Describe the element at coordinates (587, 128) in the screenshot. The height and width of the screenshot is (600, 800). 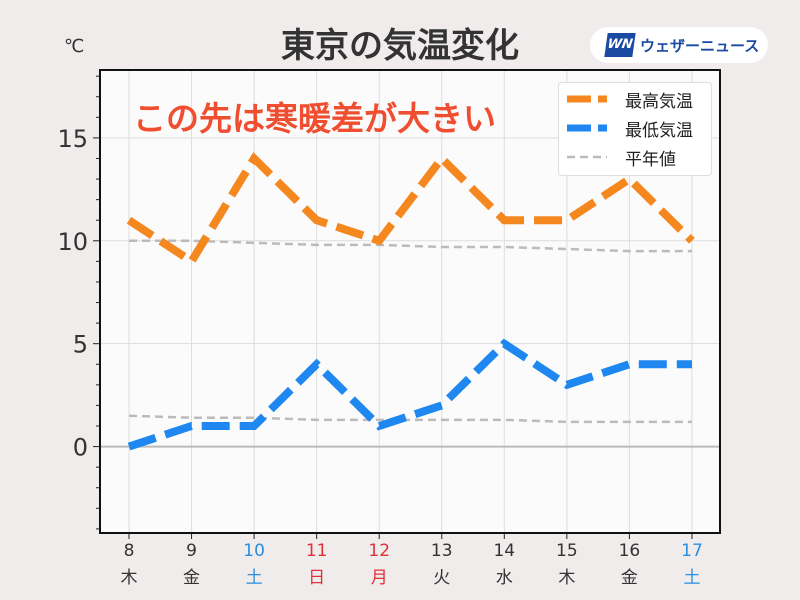
I see `legend-swatch-min` at that location.